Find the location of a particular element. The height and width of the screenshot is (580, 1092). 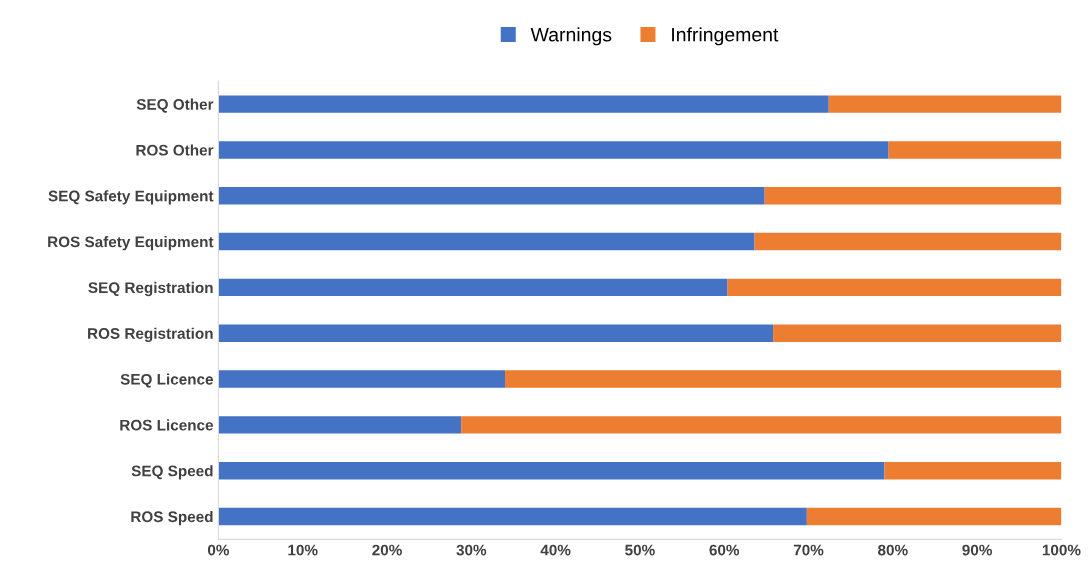

y-tick-label: SEQ Registration is located at coordinates (150, 289).